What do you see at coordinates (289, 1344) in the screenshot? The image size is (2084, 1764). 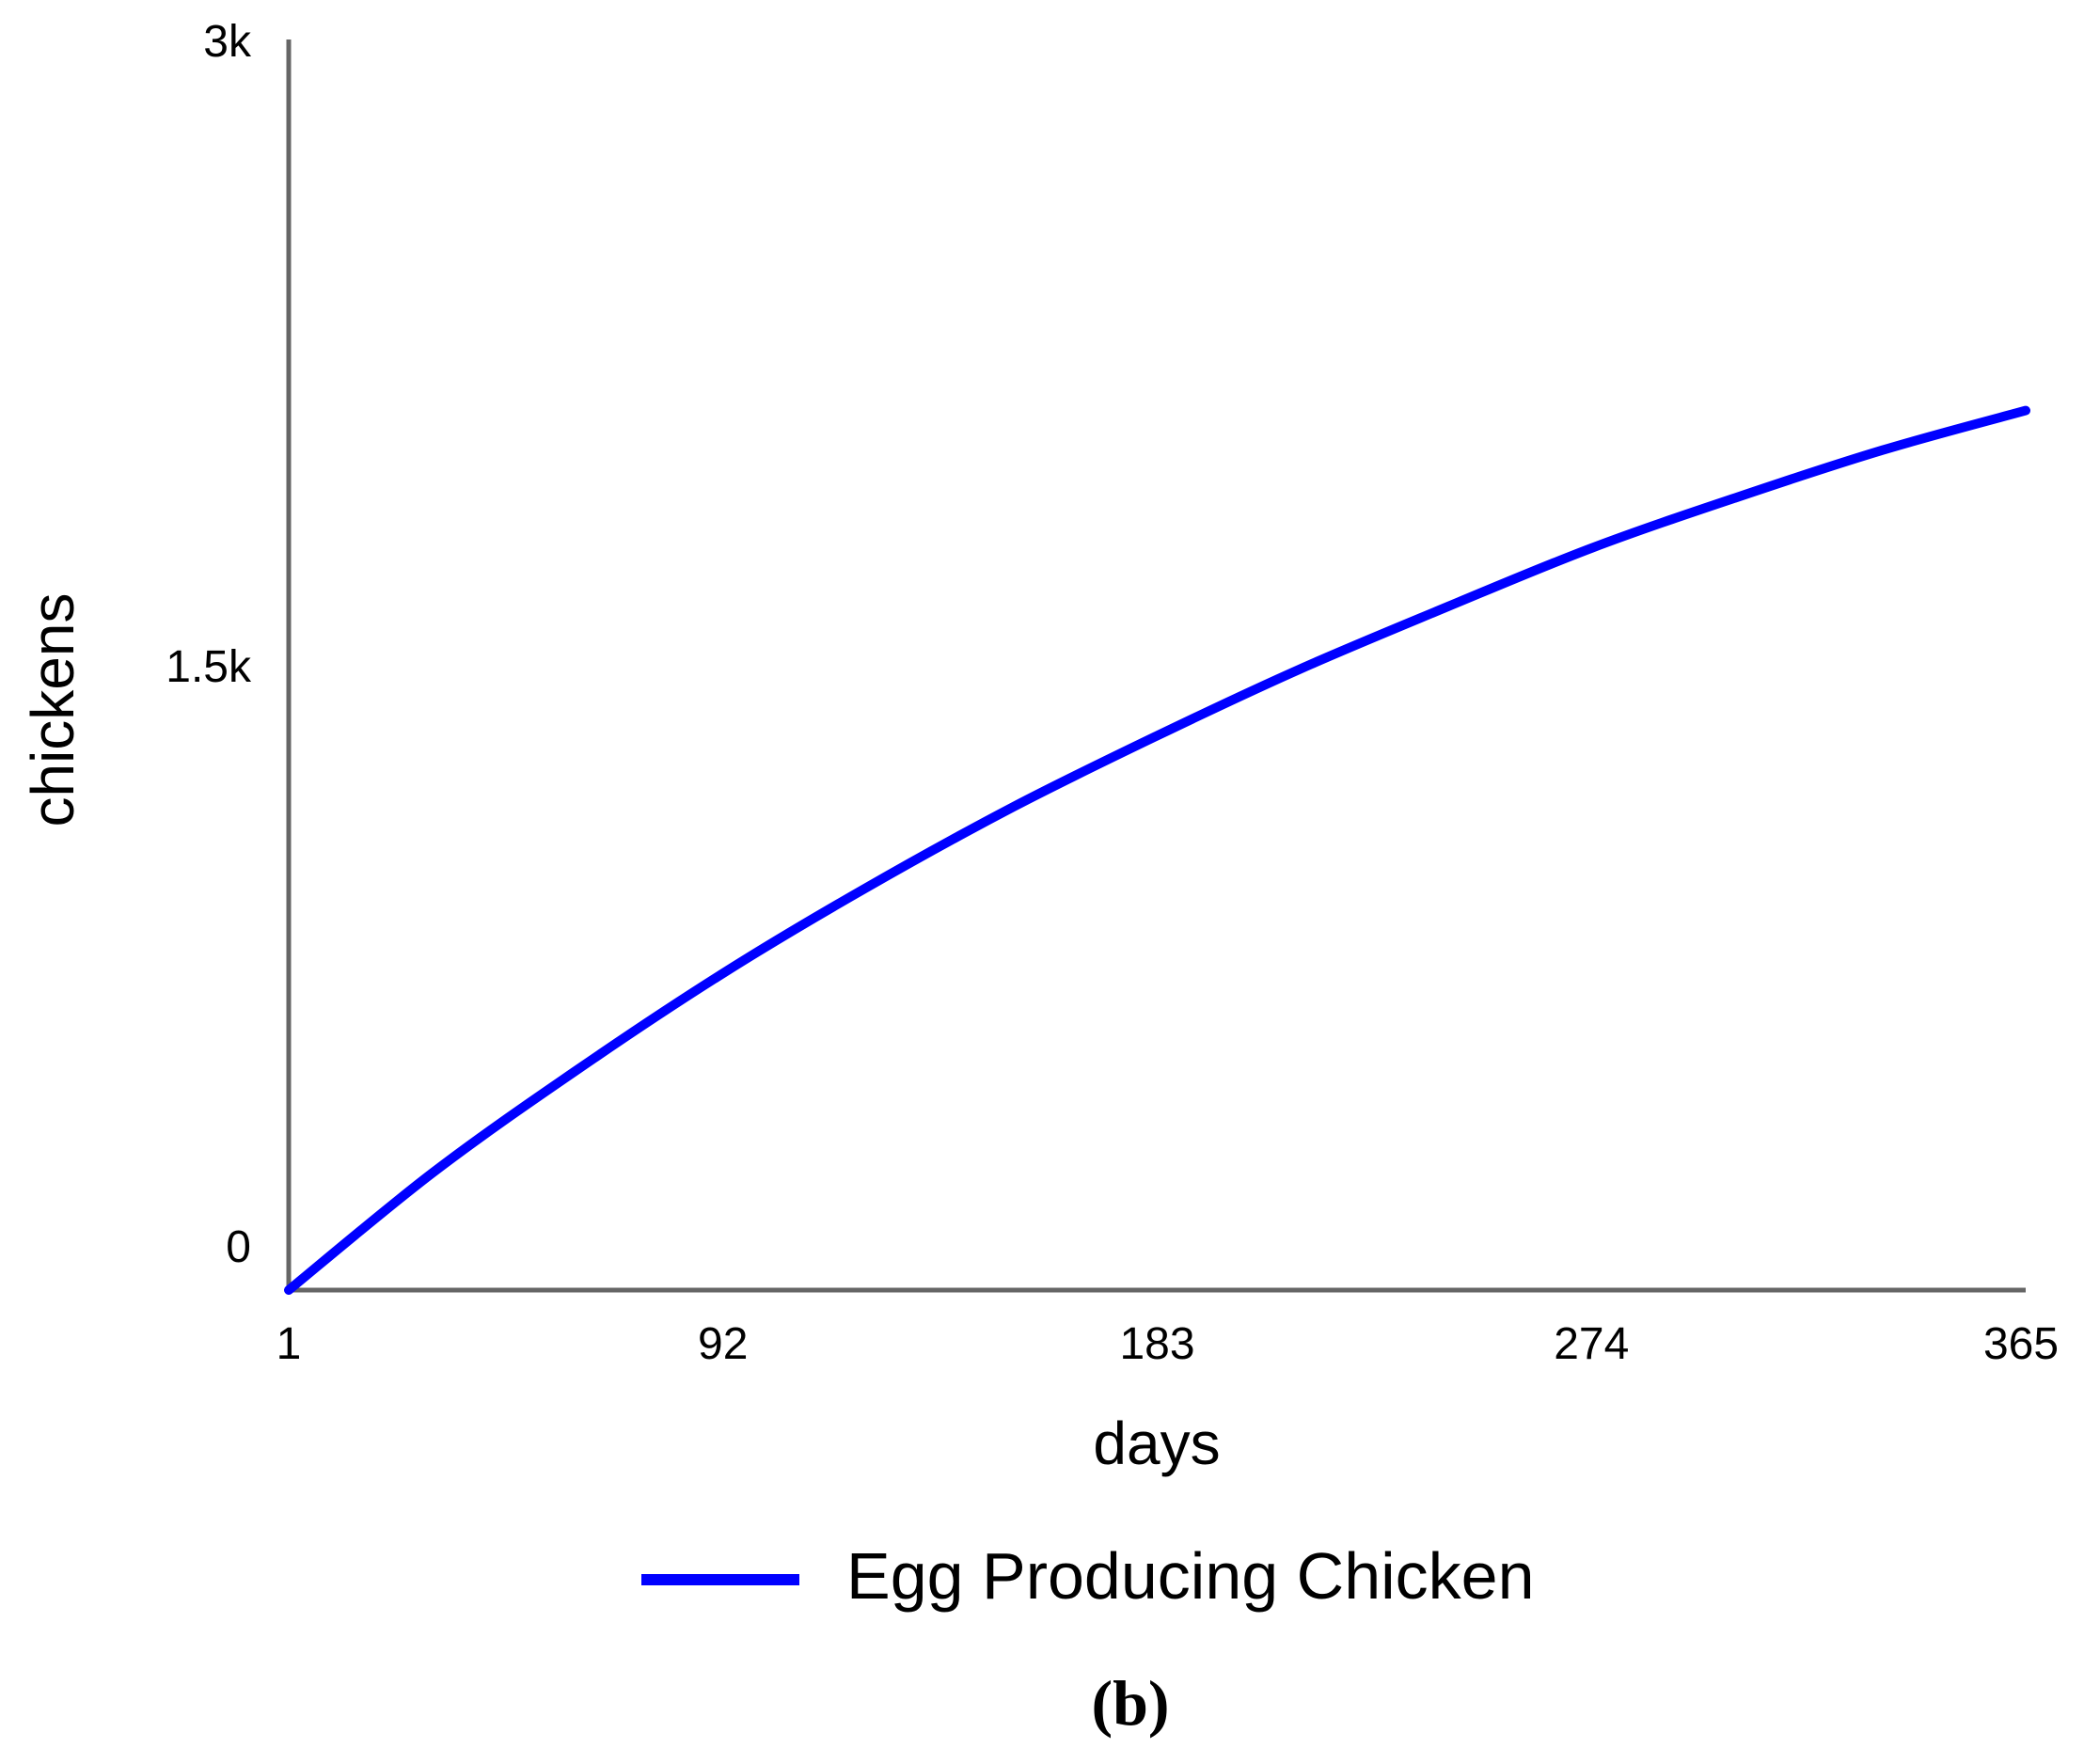 I see `x-tick-label: 1` at bounding box center [289, 1344].